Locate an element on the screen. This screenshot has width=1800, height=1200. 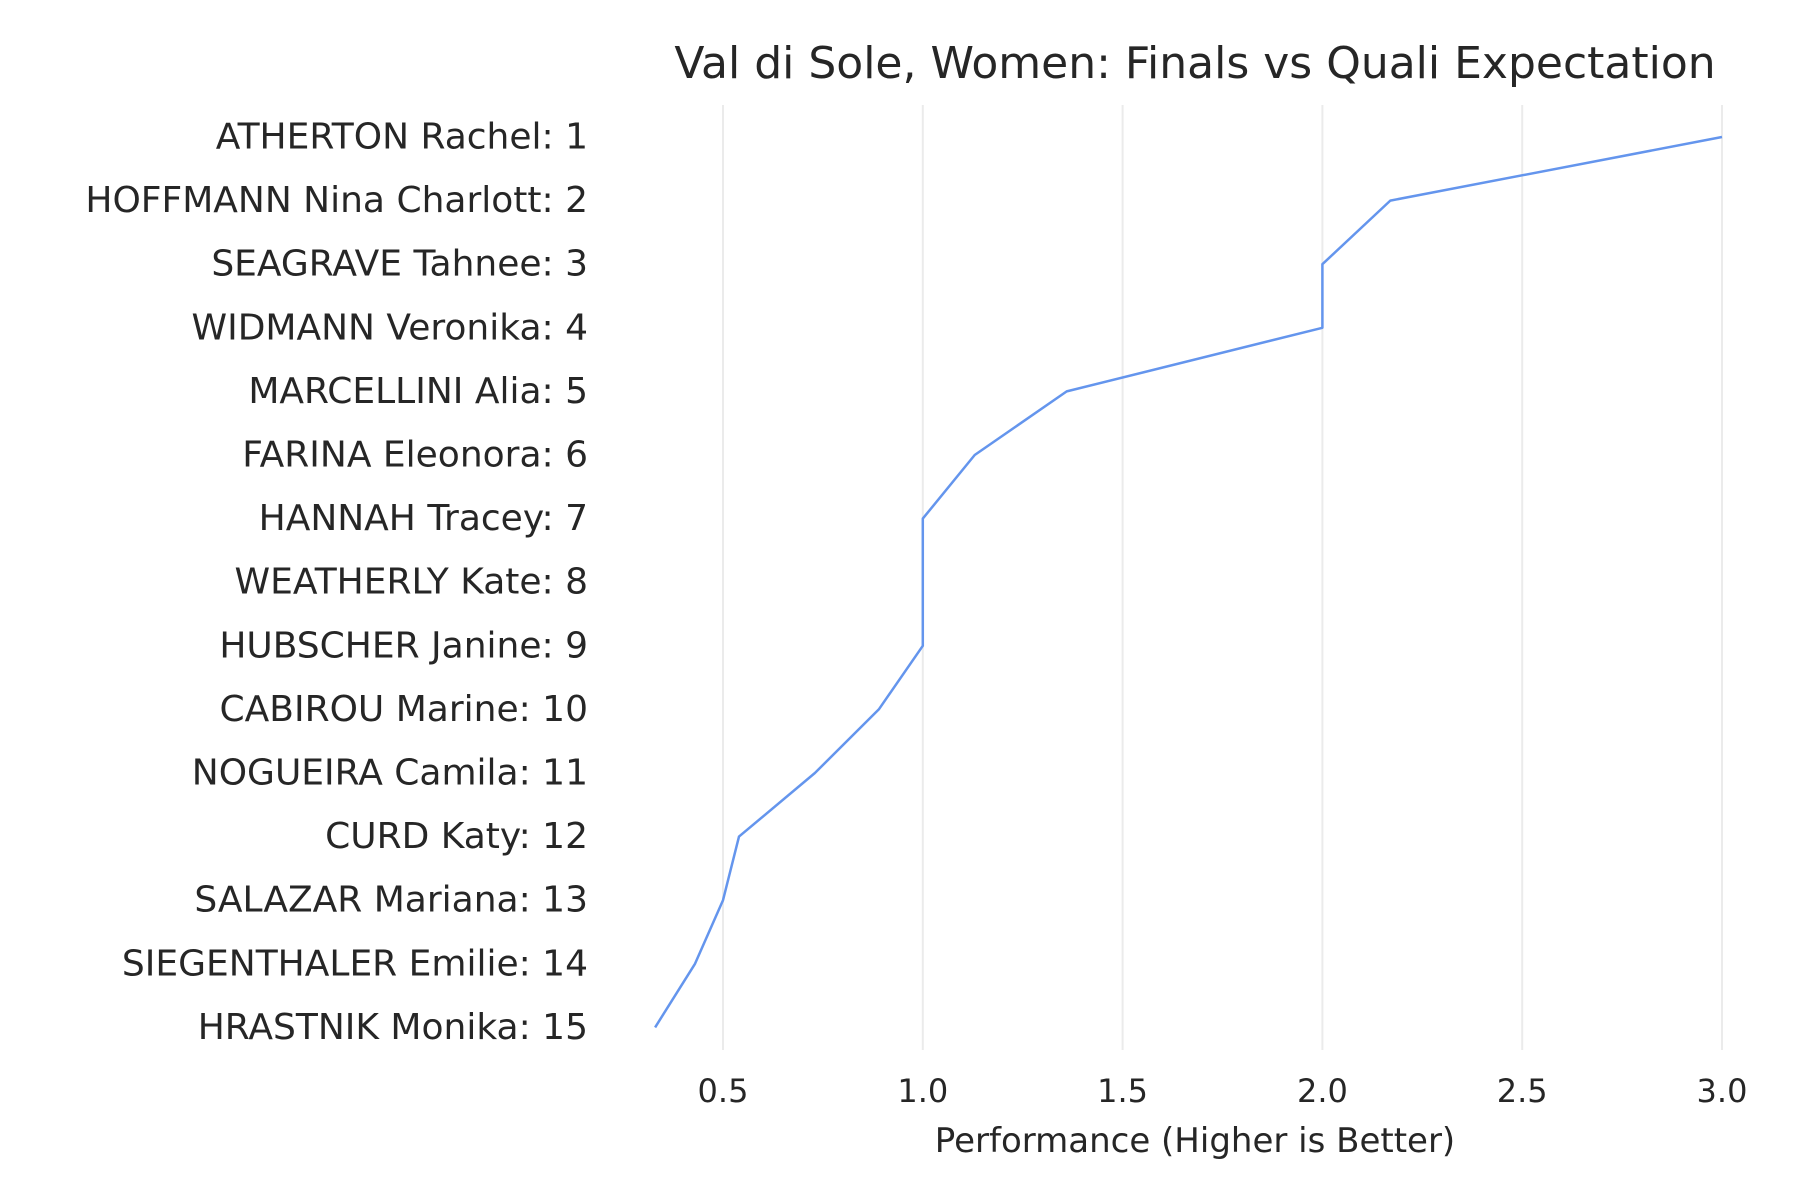
y-tick-label: CABIROU Marine: 10 is located at coordinates (404, 709).